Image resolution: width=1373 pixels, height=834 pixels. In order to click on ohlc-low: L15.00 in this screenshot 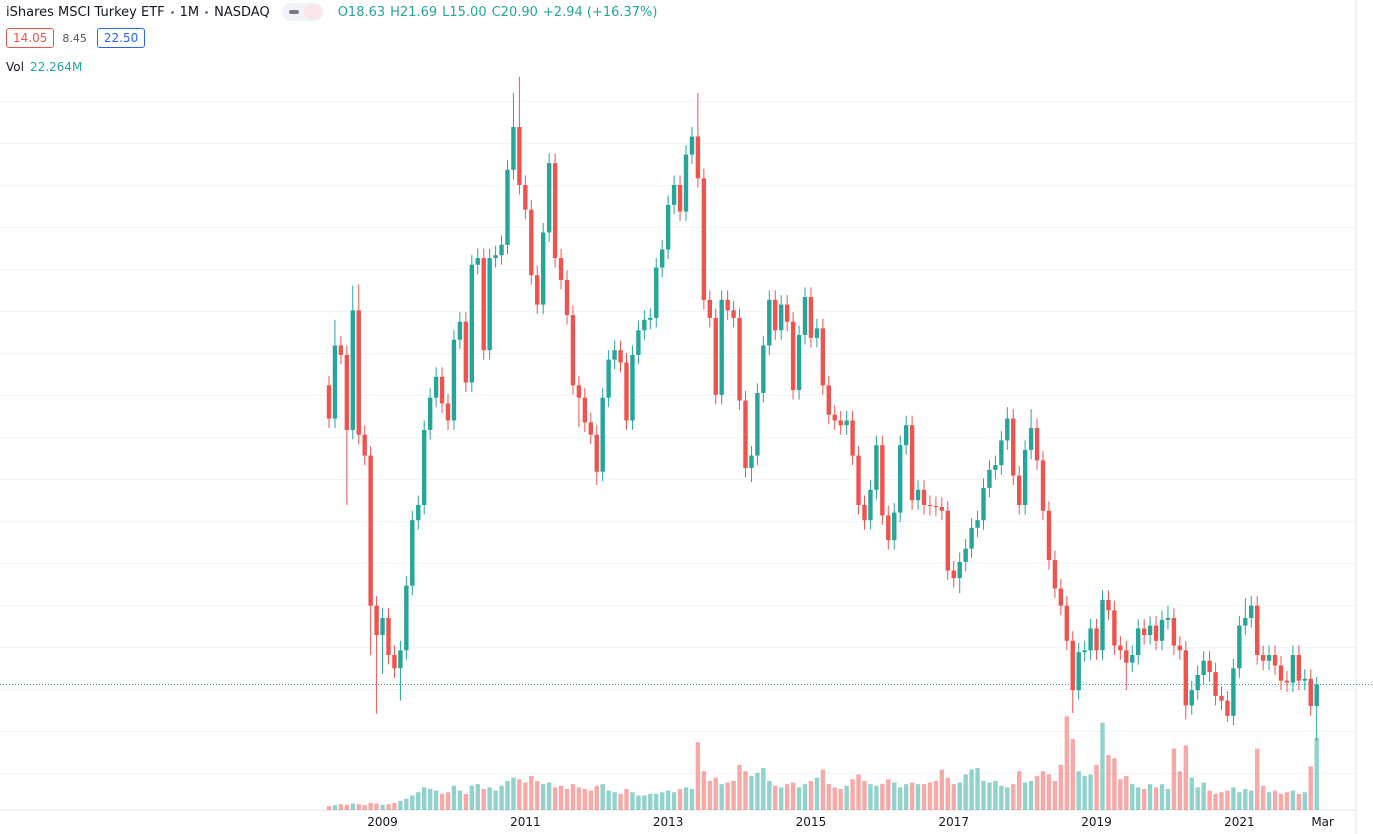, I will do `click(464, 12)`.